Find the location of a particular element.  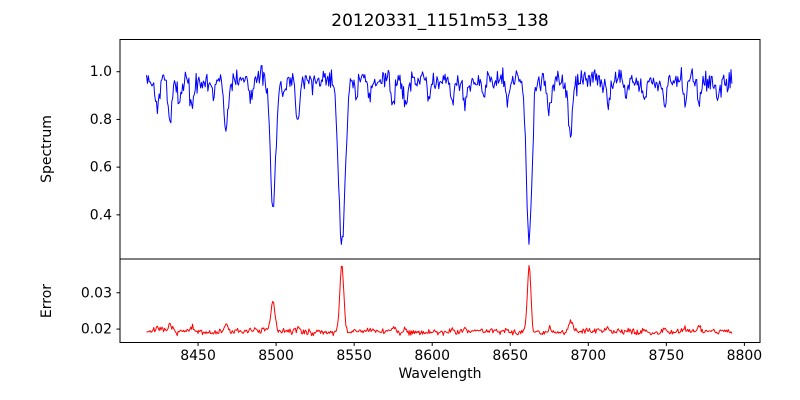

chart-title: 20120331_1151m53_138 is located at coordinates (440, 21).